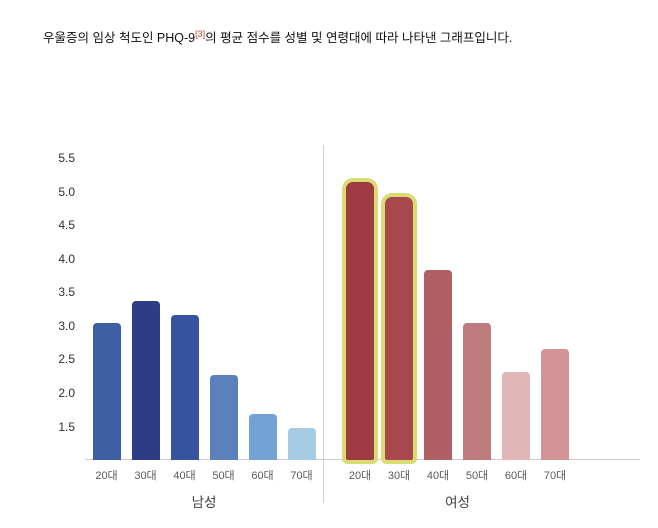  What do you see at coordinates (145, 476) in the screenshot?
I see `category-label-male-1: 30대` at bounding box center [145, 476].